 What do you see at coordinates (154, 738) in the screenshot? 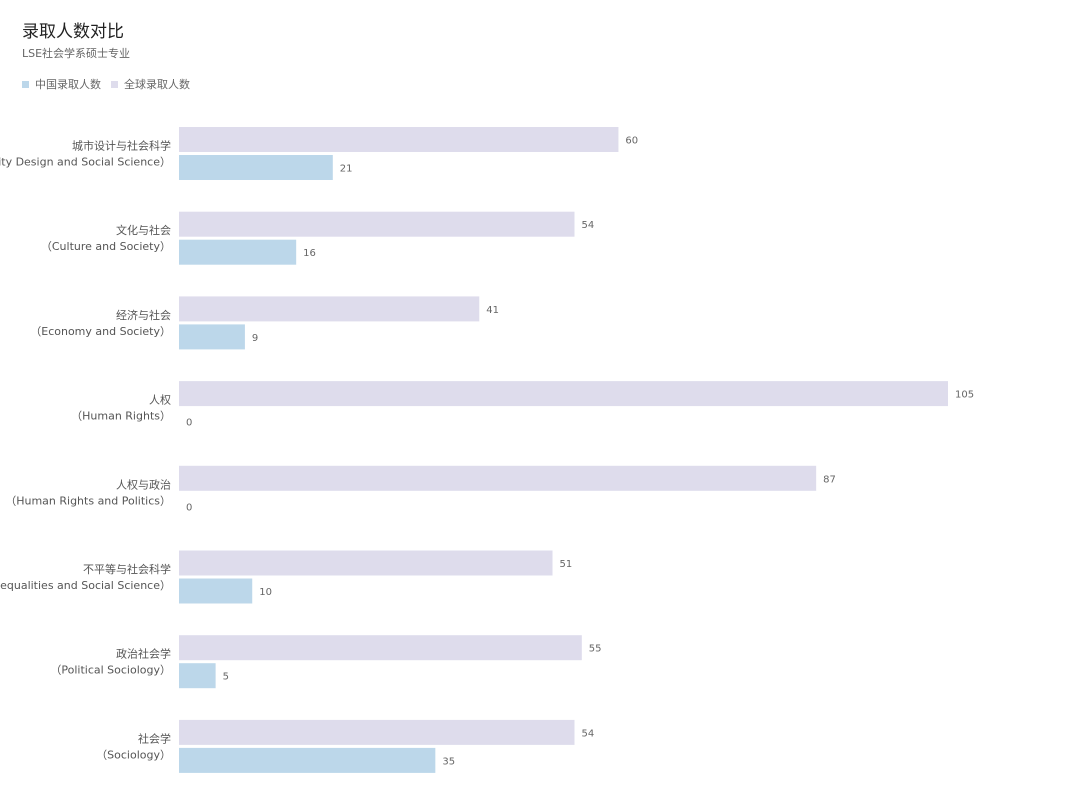
I see `category-label-cn-7: 社会学` at bounding box center [154, 738].